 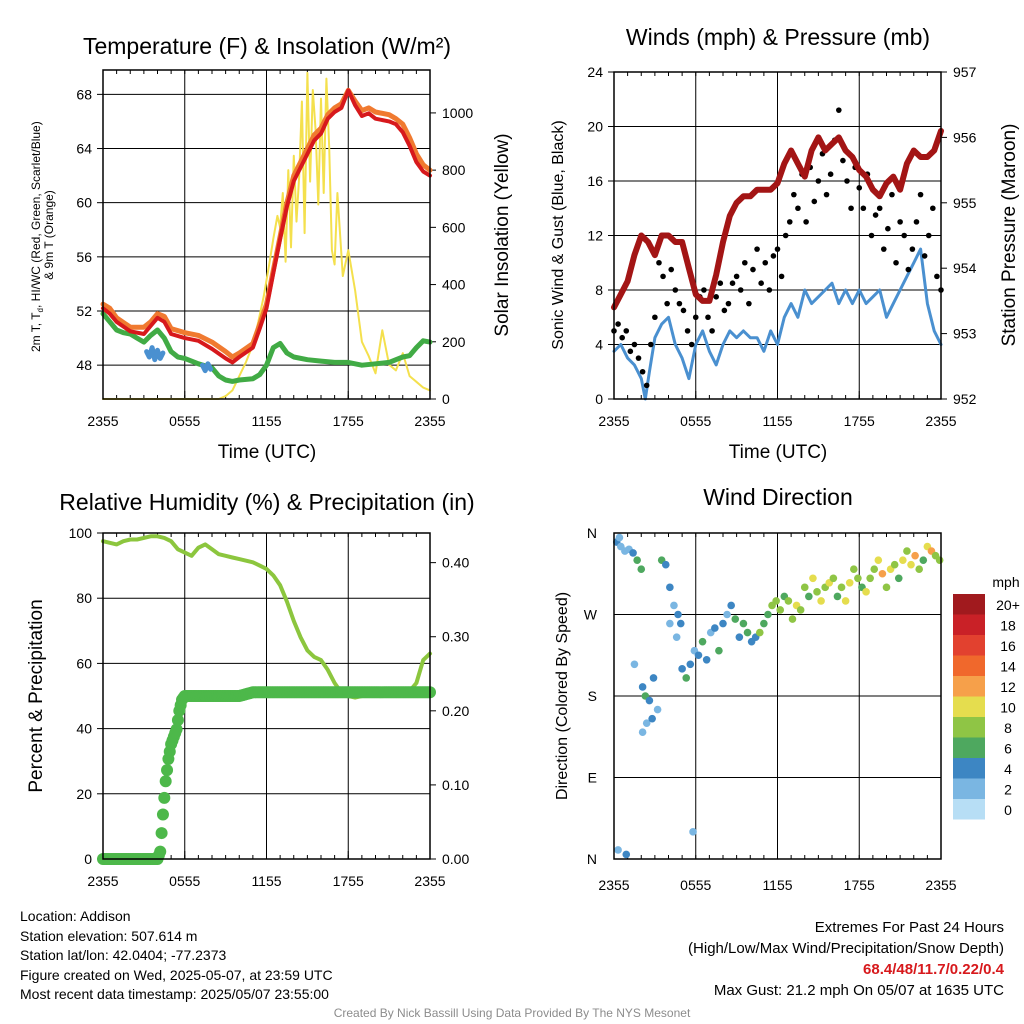 What do you see at coordinates (123, 955) in the screenshot?
I see `station-latlon: Station lat/lon: 42.0404; -77.2373` at bounding box center [123, 955].